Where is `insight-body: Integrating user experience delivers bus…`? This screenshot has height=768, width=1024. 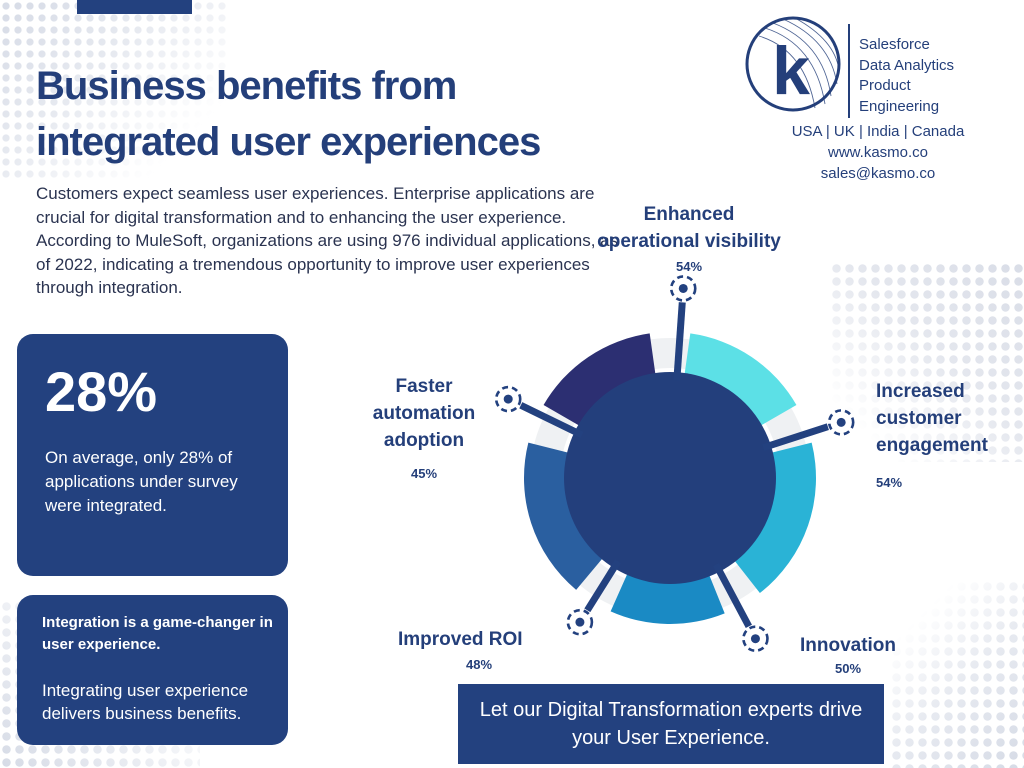
insight-body: Integrating user experience delivers bus… is located at coordinates (145, 702).